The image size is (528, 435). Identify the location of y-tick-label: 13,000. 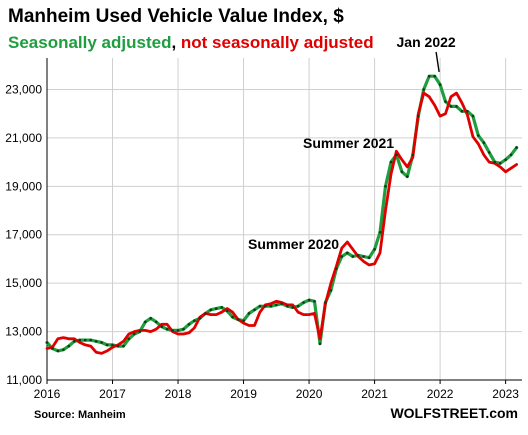
(23, 332).